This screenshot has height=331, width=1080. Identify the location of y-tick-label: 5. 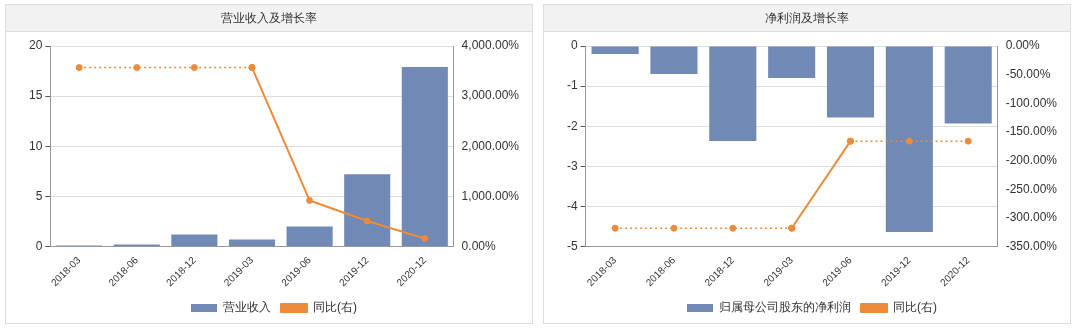
(39, 195).